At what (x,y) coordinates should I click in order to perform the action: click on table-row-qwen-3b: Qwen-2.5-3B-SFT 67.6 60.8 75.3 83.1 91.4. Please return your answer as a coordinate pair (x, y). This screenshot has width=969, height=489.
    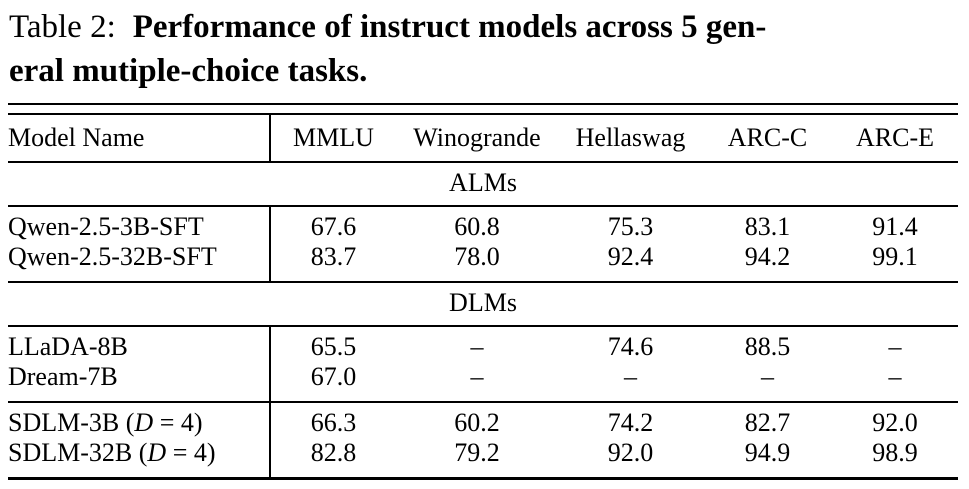
    Looking at the image, I should click on (483, 223).